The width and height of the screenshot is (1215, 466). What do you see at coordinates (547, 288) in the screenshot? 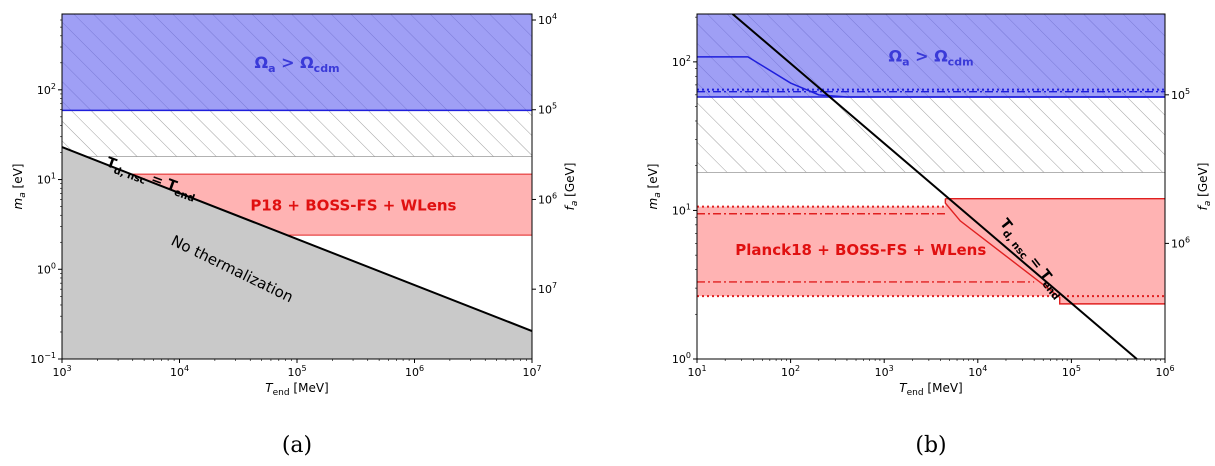
I see `right-tick-label: 10⁷` at bounding box center [547, 288].